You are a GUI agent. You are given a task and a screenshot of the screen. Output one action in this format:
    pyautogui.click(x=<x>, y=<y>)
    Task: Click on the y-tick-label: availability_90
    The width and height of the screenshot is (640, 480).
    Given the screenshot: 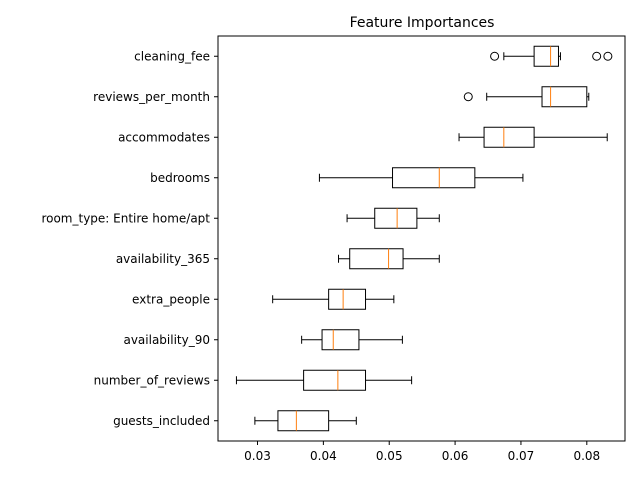 What is the action you would take?
    pyautogui.click(x=166, y=340)
    